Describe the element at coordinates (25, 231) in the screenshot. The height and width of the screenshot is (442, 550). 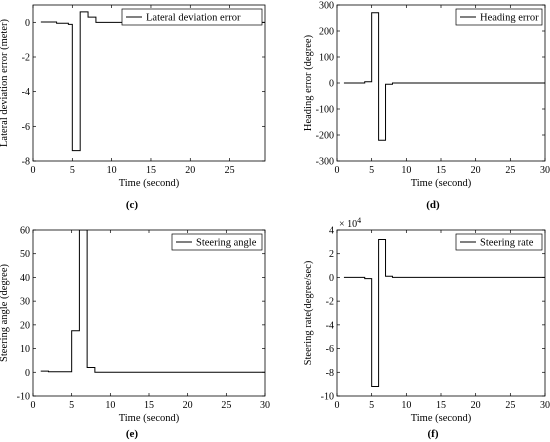
I see `y-tick-label: 60` at that location.